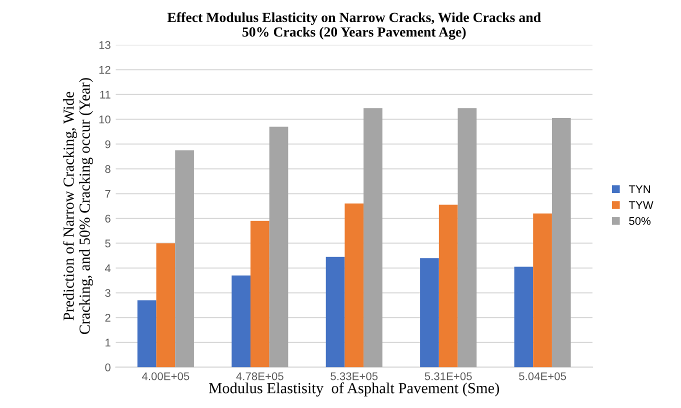 Image resolution: width=681 pixels, height=408 pixels. What do you see at coordinates (108, 342) in the screenshot?
I see `y-tick-label: 1` at bounding box center [108, 342].